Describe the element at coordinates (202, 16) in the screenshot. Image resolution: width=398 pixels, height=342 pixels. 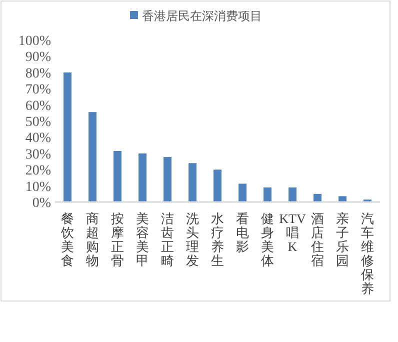
I see `legend-label: 香港居民在深消费项目` at that location.